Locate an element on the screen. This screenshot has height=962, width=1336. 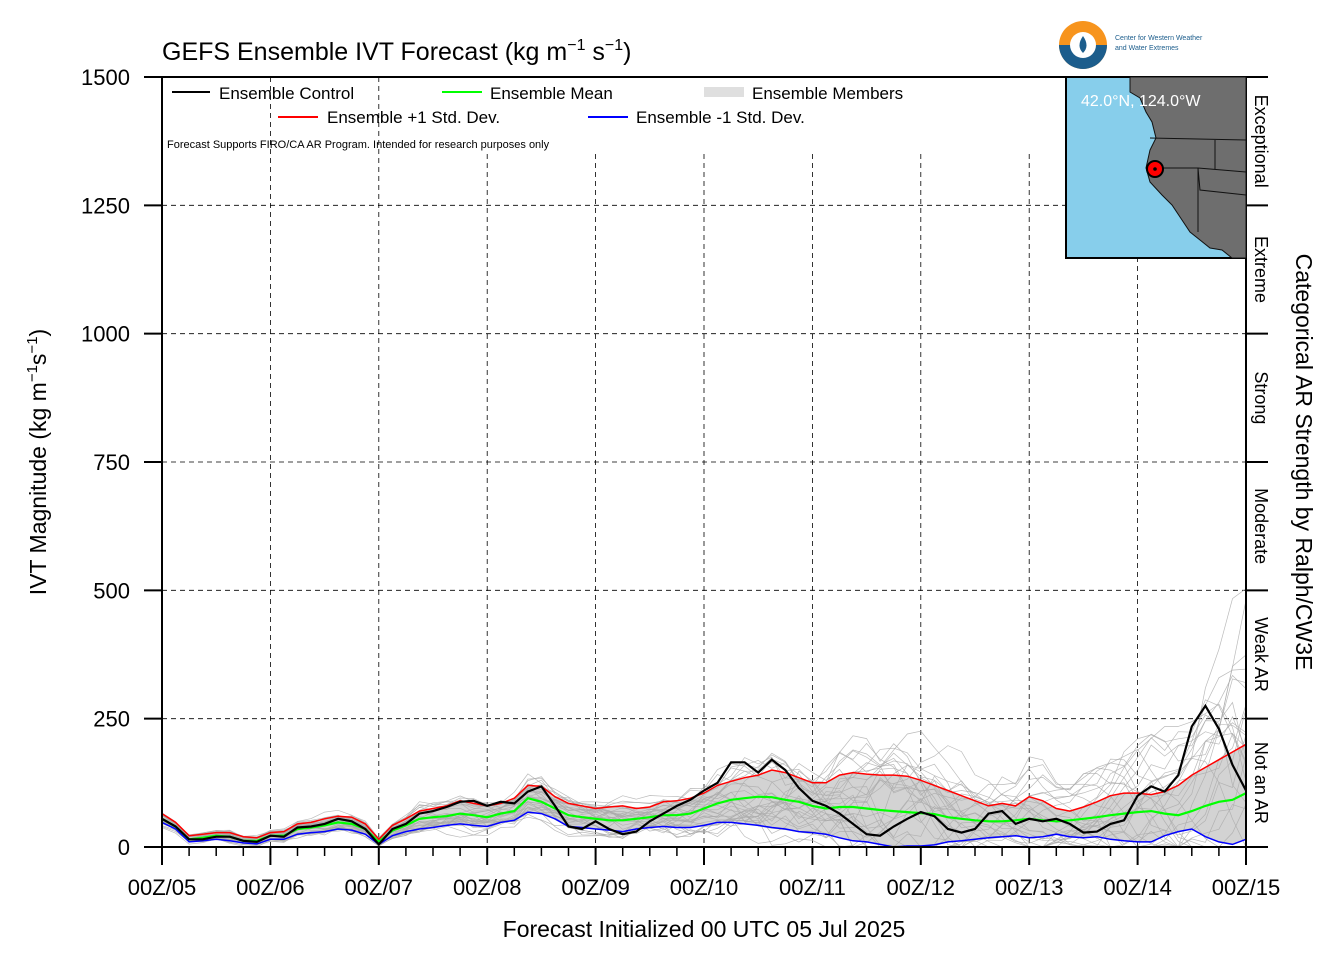
y-tick-label: 1000 is located at coordinates (105, 334).